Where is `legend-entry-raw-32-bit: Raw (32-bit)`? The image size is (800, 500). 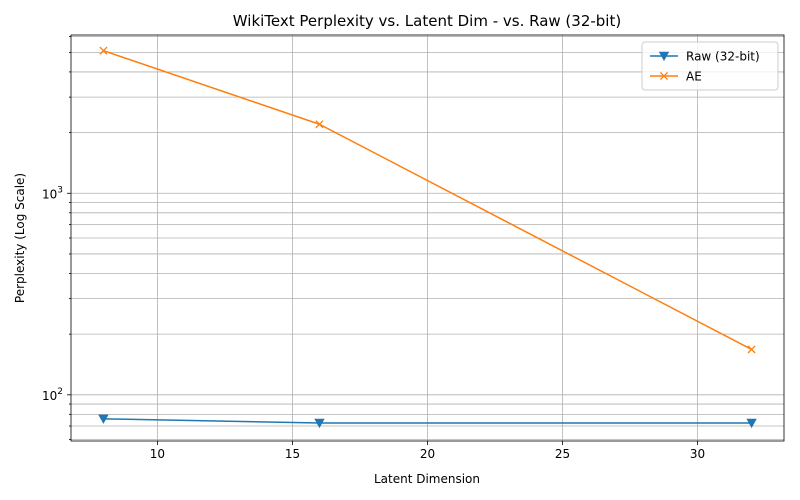
legend-entry-raw-32-bit: Raw (32-bit) is located at coordinates (705, 57).